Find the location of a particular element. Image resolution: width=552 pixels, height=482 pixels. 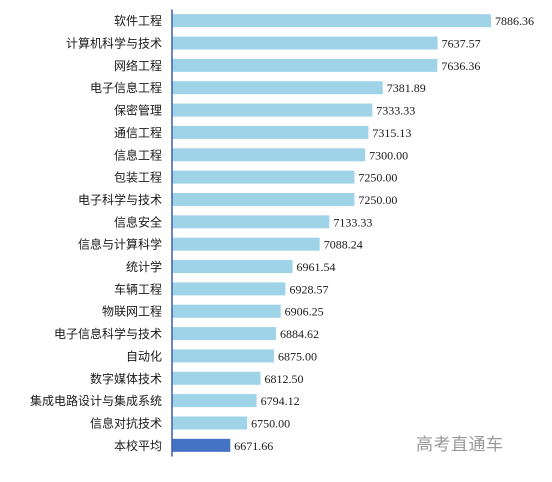

category-label-15: 电子信息科学与技术 is located at coordinates (108, 333).